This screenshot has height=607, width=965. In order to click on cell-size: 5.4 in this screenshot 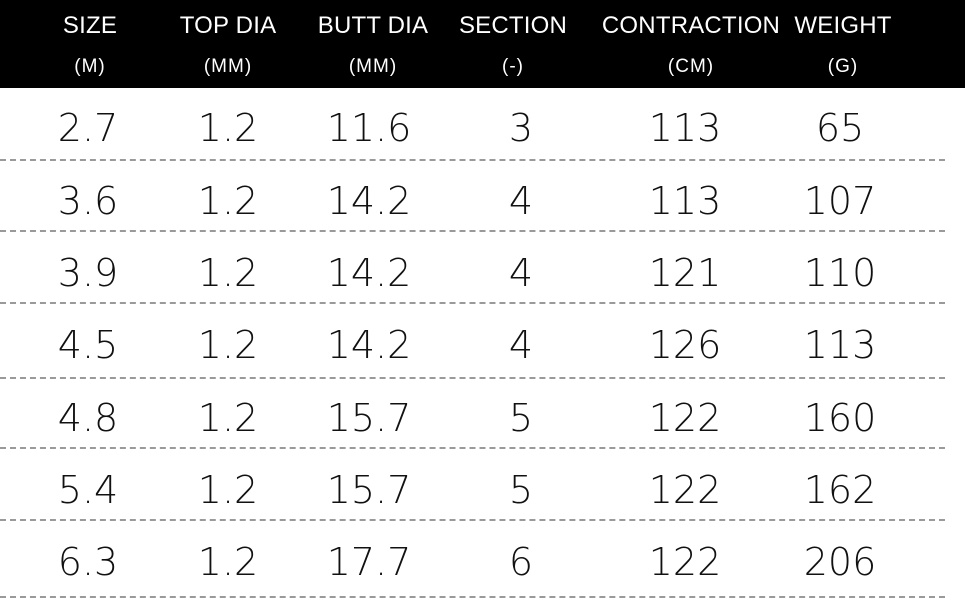, I will do `click(88, 490)`.